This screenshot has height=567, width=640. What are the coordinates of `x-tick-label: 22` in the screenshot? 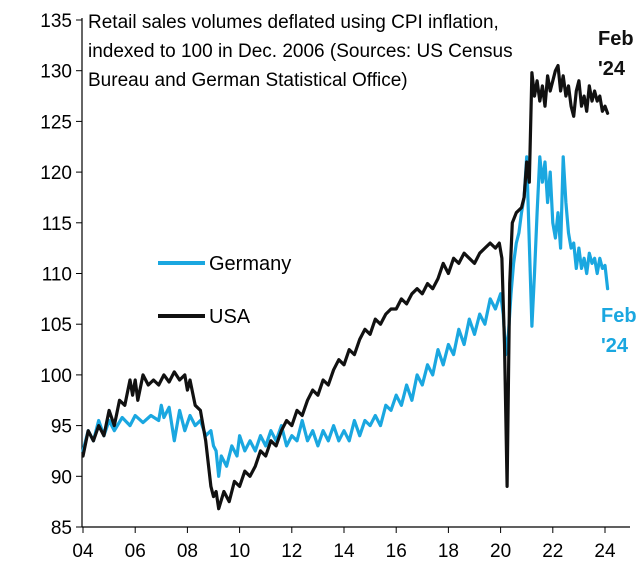 It's located at (552, 551).